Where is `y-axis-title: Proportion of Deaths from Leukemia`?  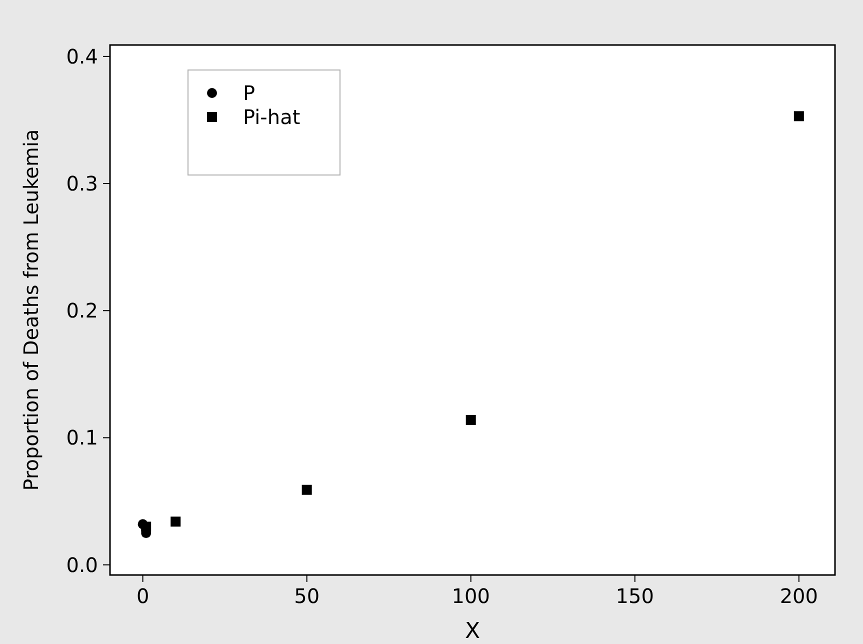 y-axis-title: Proportion of Deaths from Leukemia is located at coordinates (31, 310).